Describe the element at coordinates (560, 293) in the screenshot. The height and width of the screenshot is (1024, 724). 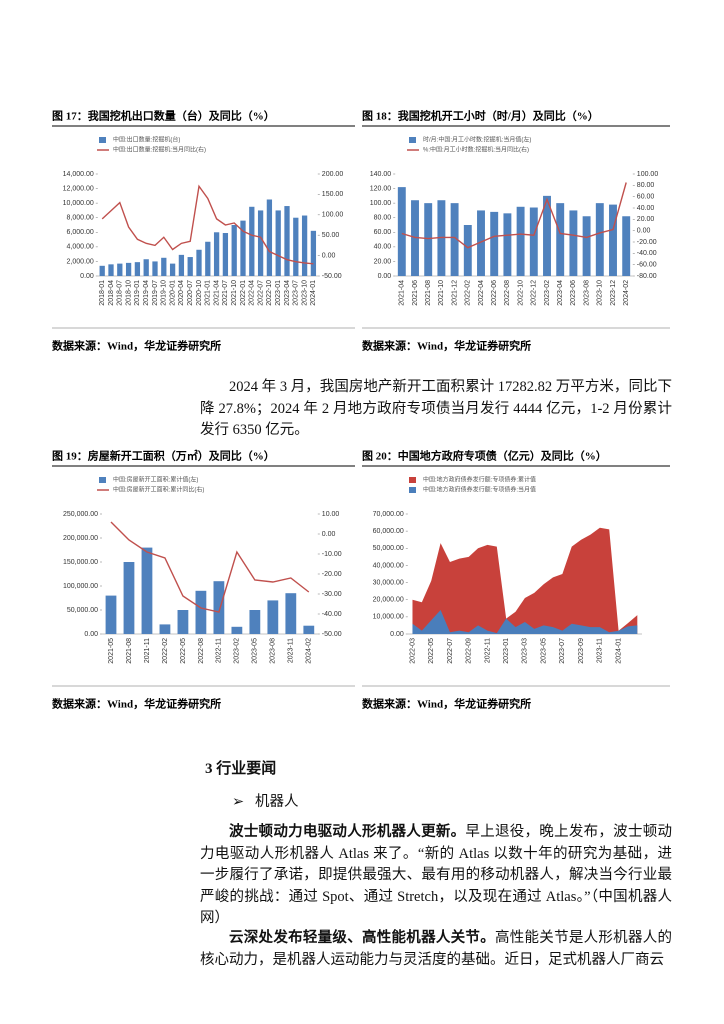
I see `x-tick-label: 2023-04` at that location.